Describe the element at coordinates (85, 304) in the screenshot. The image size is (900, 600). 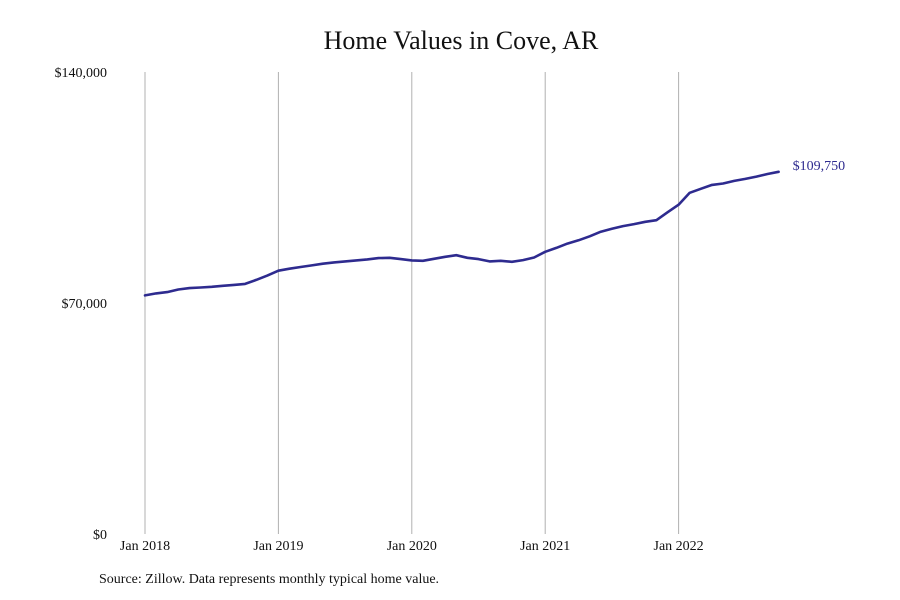
I see `y-tick-label-1: $70,000` at that location.